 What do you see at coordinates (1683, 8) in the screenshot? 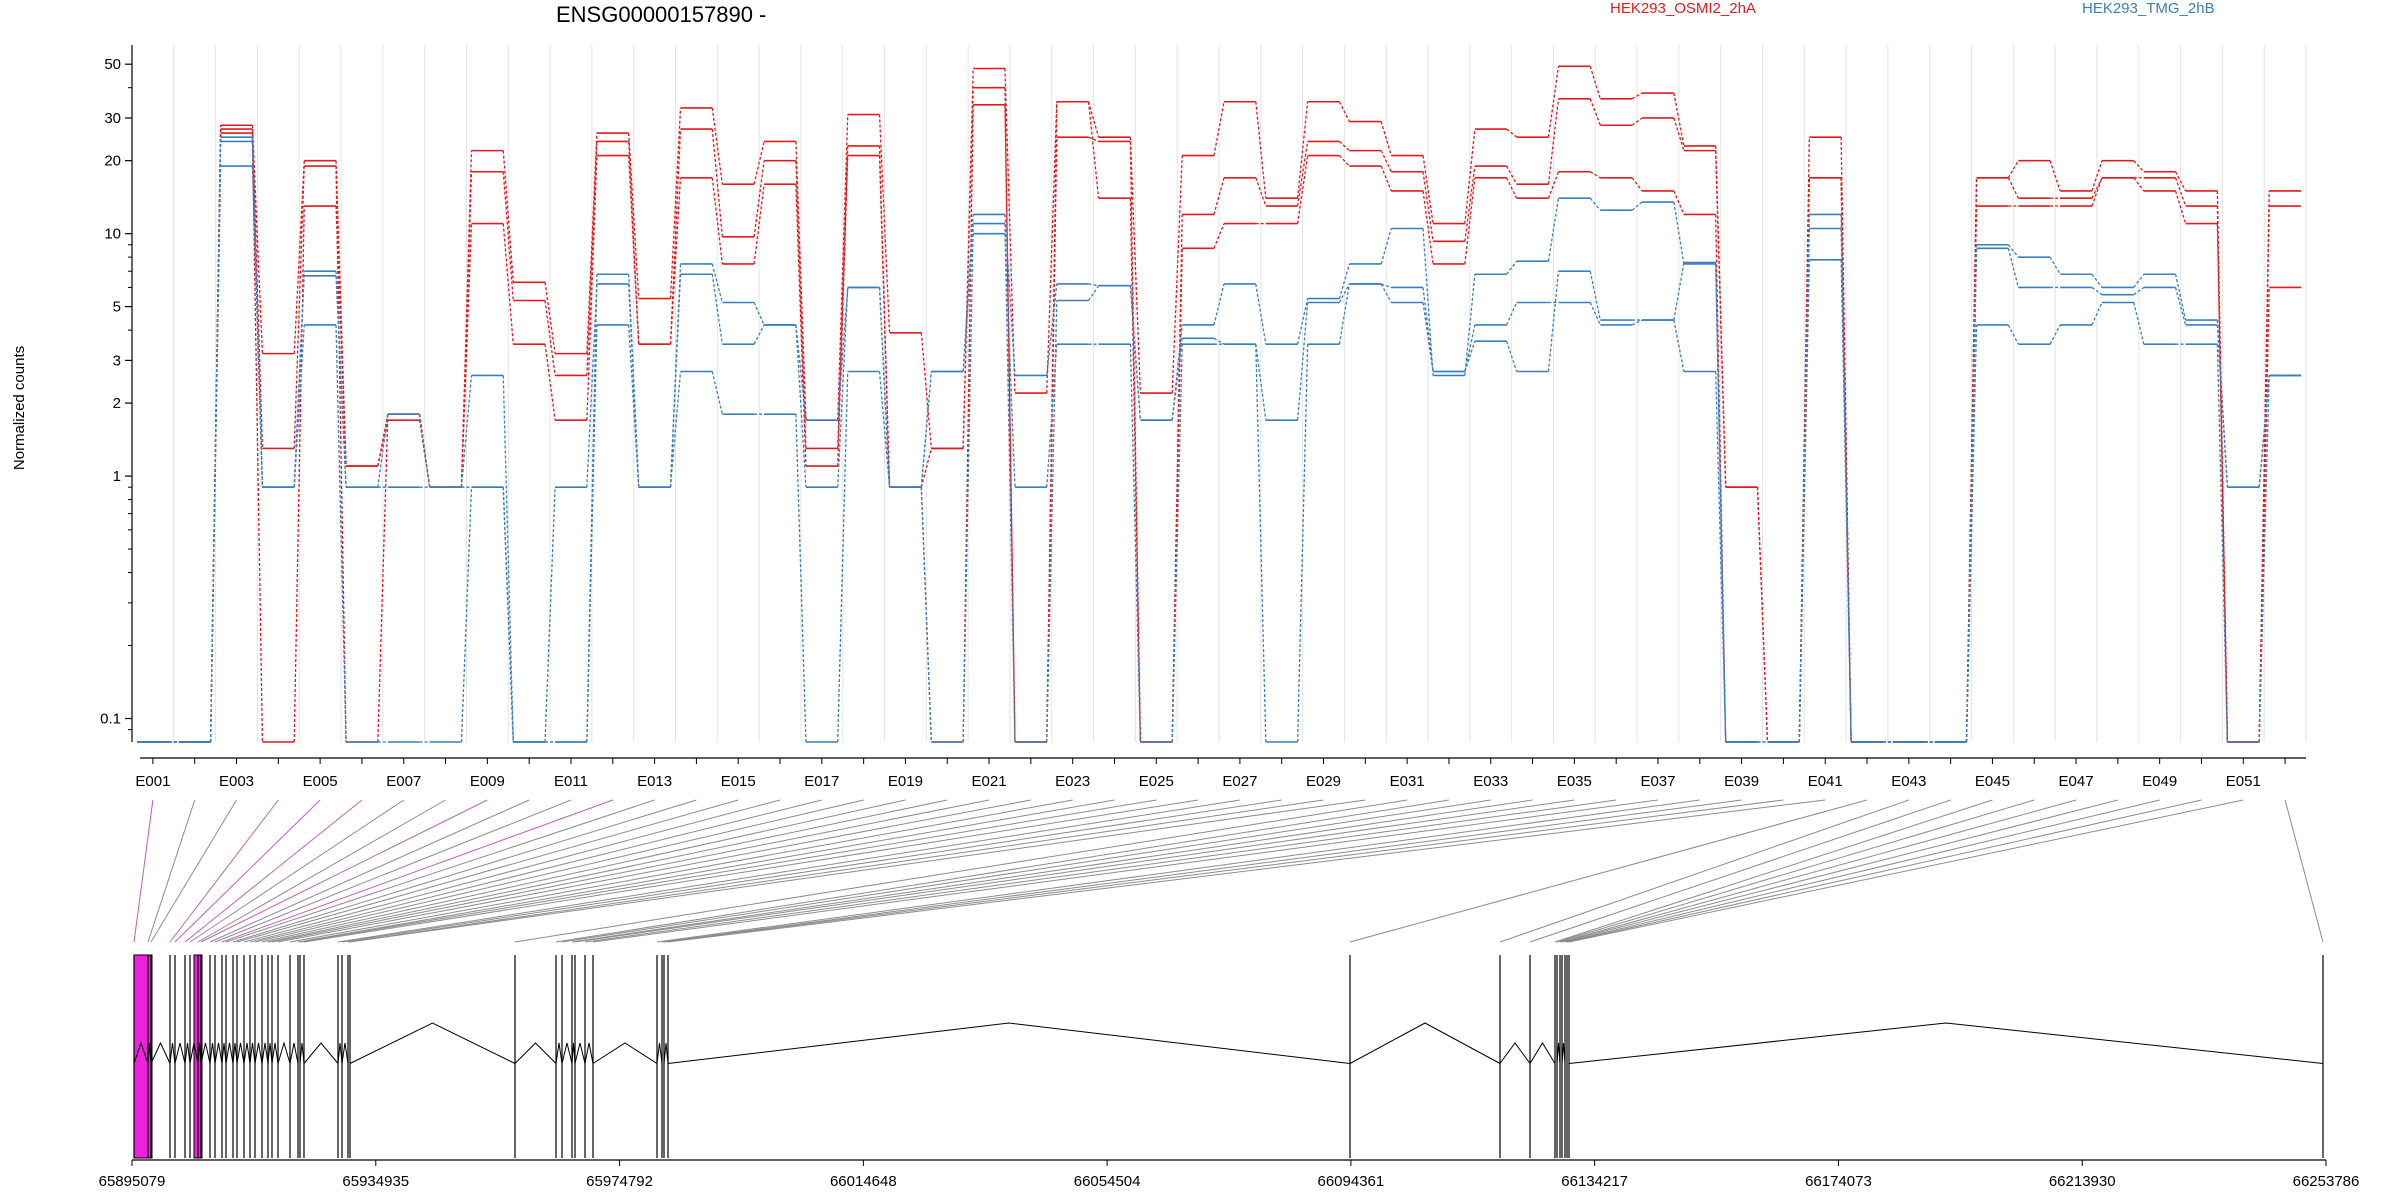
I see `legend-item-osmi2: HEK293_OSMI2_2hA` at bounding box center [1683, 8].